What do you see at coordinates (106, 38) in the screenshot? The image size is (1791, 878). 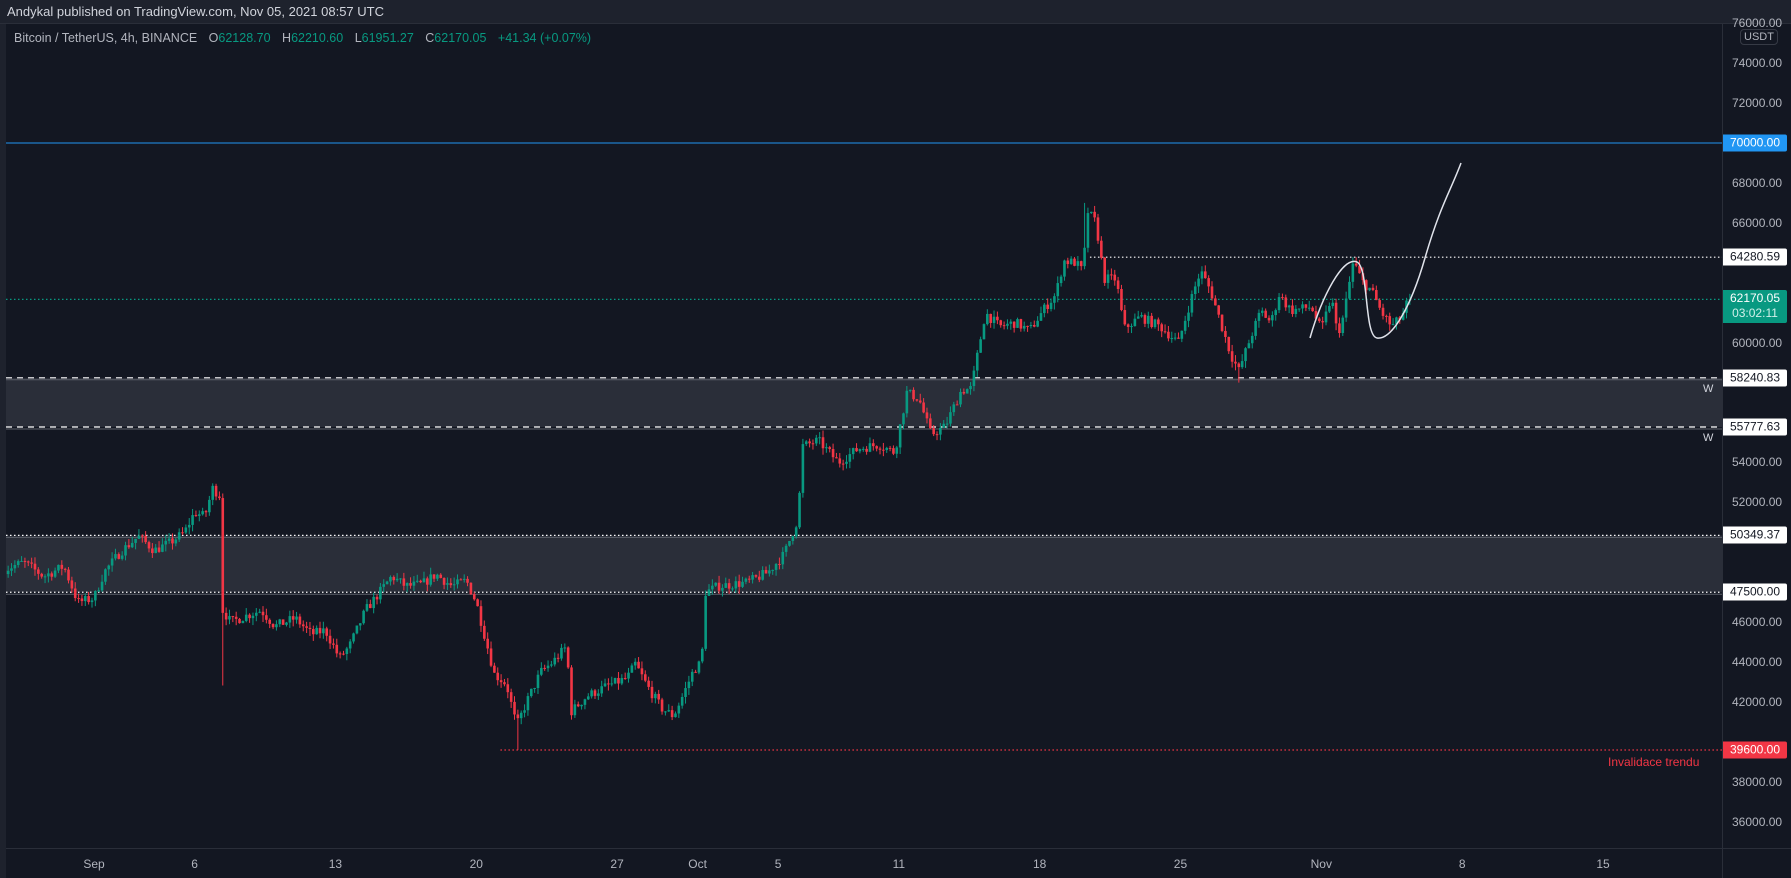 I see `symbol-name: Bitcoin / TetherUS, 4h, BINANCE` at bounding box center [106, 38].